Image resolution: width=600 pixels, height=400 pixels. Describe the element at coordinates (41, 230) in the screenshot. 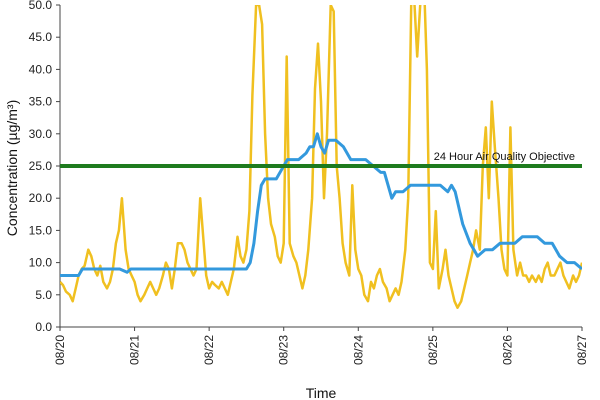

I see `y-tick-label: 15.0` at that location.